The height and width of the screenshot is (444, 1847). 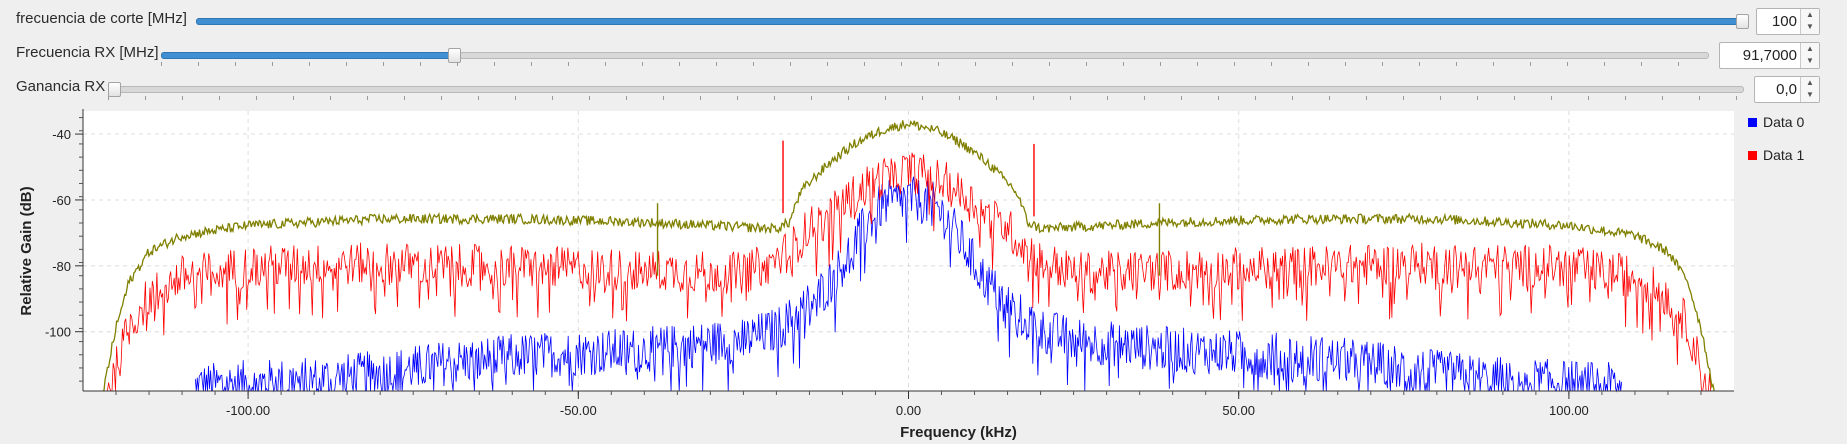 I want to click on cutoff-label: frecuencia de corte [MHz], so click(x=101, y=18).